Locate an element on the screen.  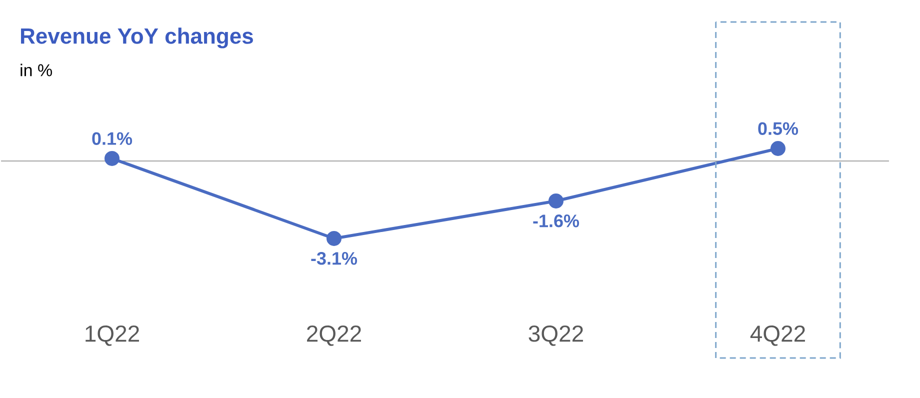
data-label: -1.6% is located at coordinates (556, 221).